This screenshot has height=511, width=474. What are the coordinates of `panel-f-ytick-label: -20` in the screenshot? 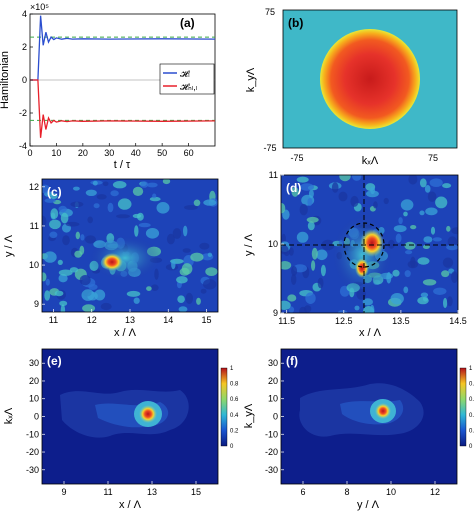 It's located at (271, 452).